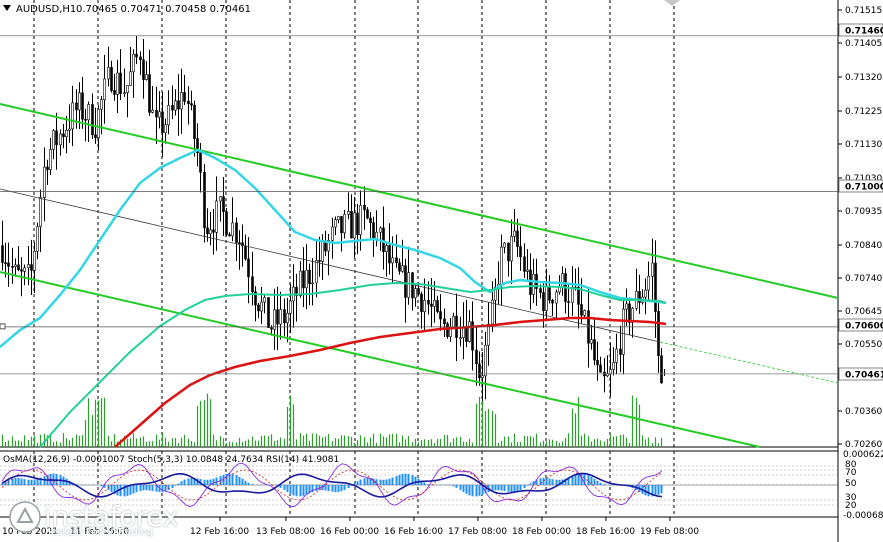  I want to click on price-axis-tick-label: 0.70840, so click(863, 246).